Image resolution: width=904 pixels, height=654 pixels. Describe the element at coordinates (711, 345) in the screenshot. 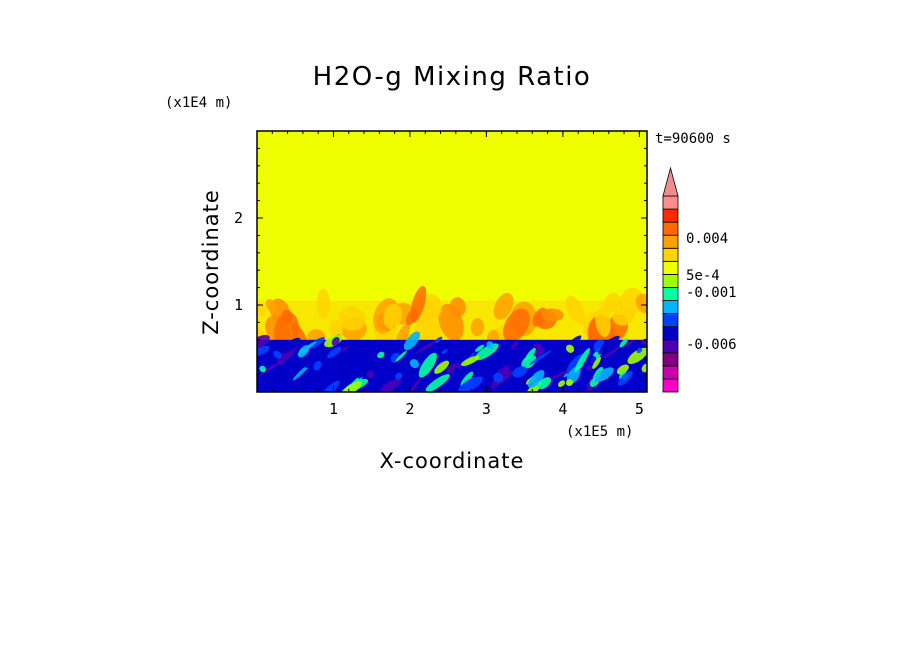

I see `colorbar-tick-label: -0.006` at that location.